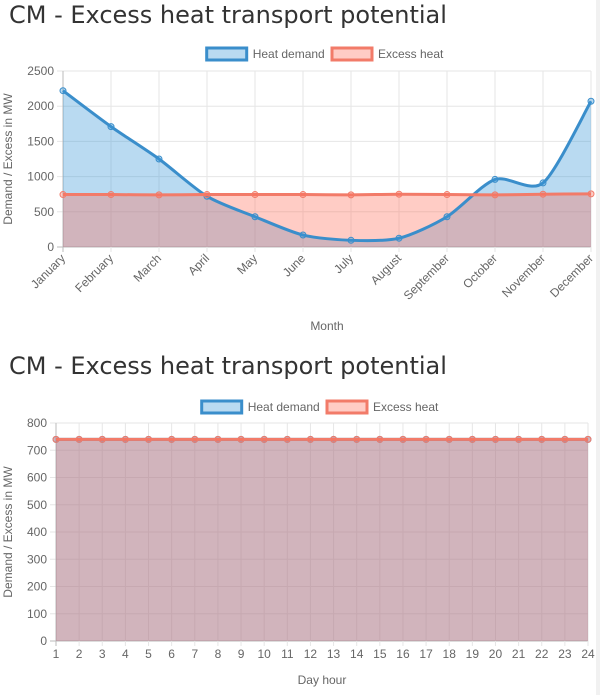 Image resolution: width=600 pixels, height=695 pixels. Describe the element at coordinates (40, 71) in the screenshot. I see `y-tick-label: 2500` at that location.